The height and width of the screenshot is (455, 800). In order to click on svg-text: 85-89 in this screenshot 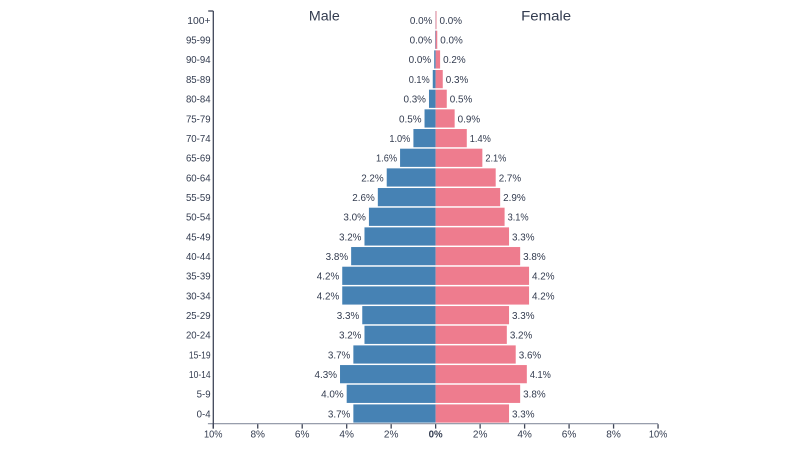, I will do `click(198, 80)`.